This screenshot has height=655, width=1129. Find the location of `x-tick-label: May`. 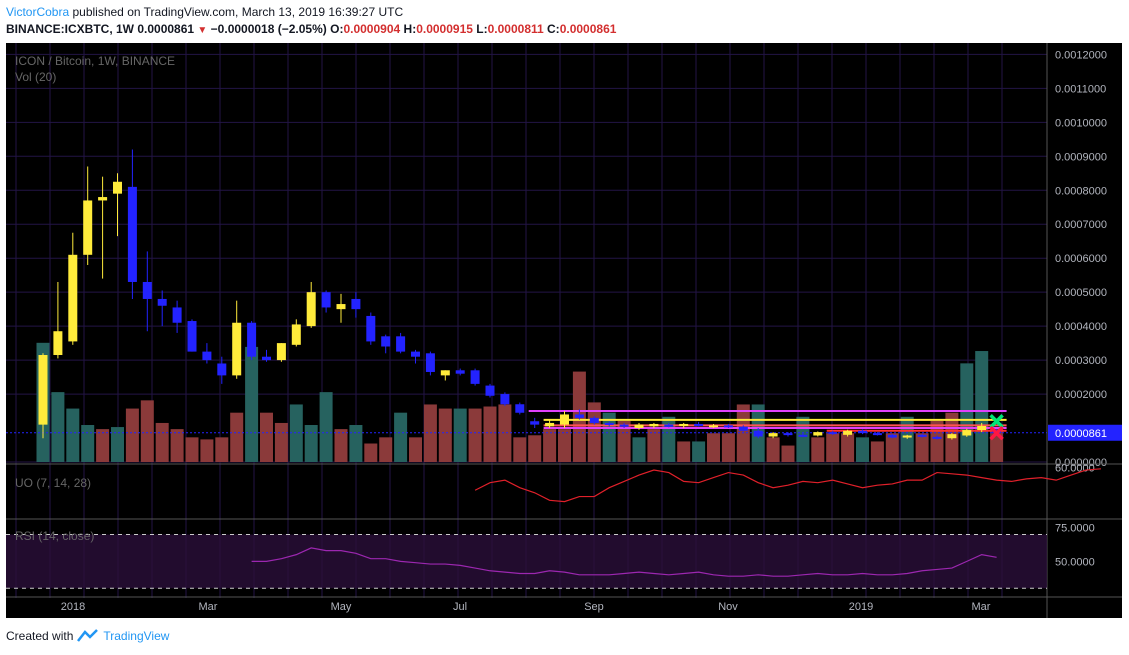

x-tick-label: May is located at coordinates (341, 607).